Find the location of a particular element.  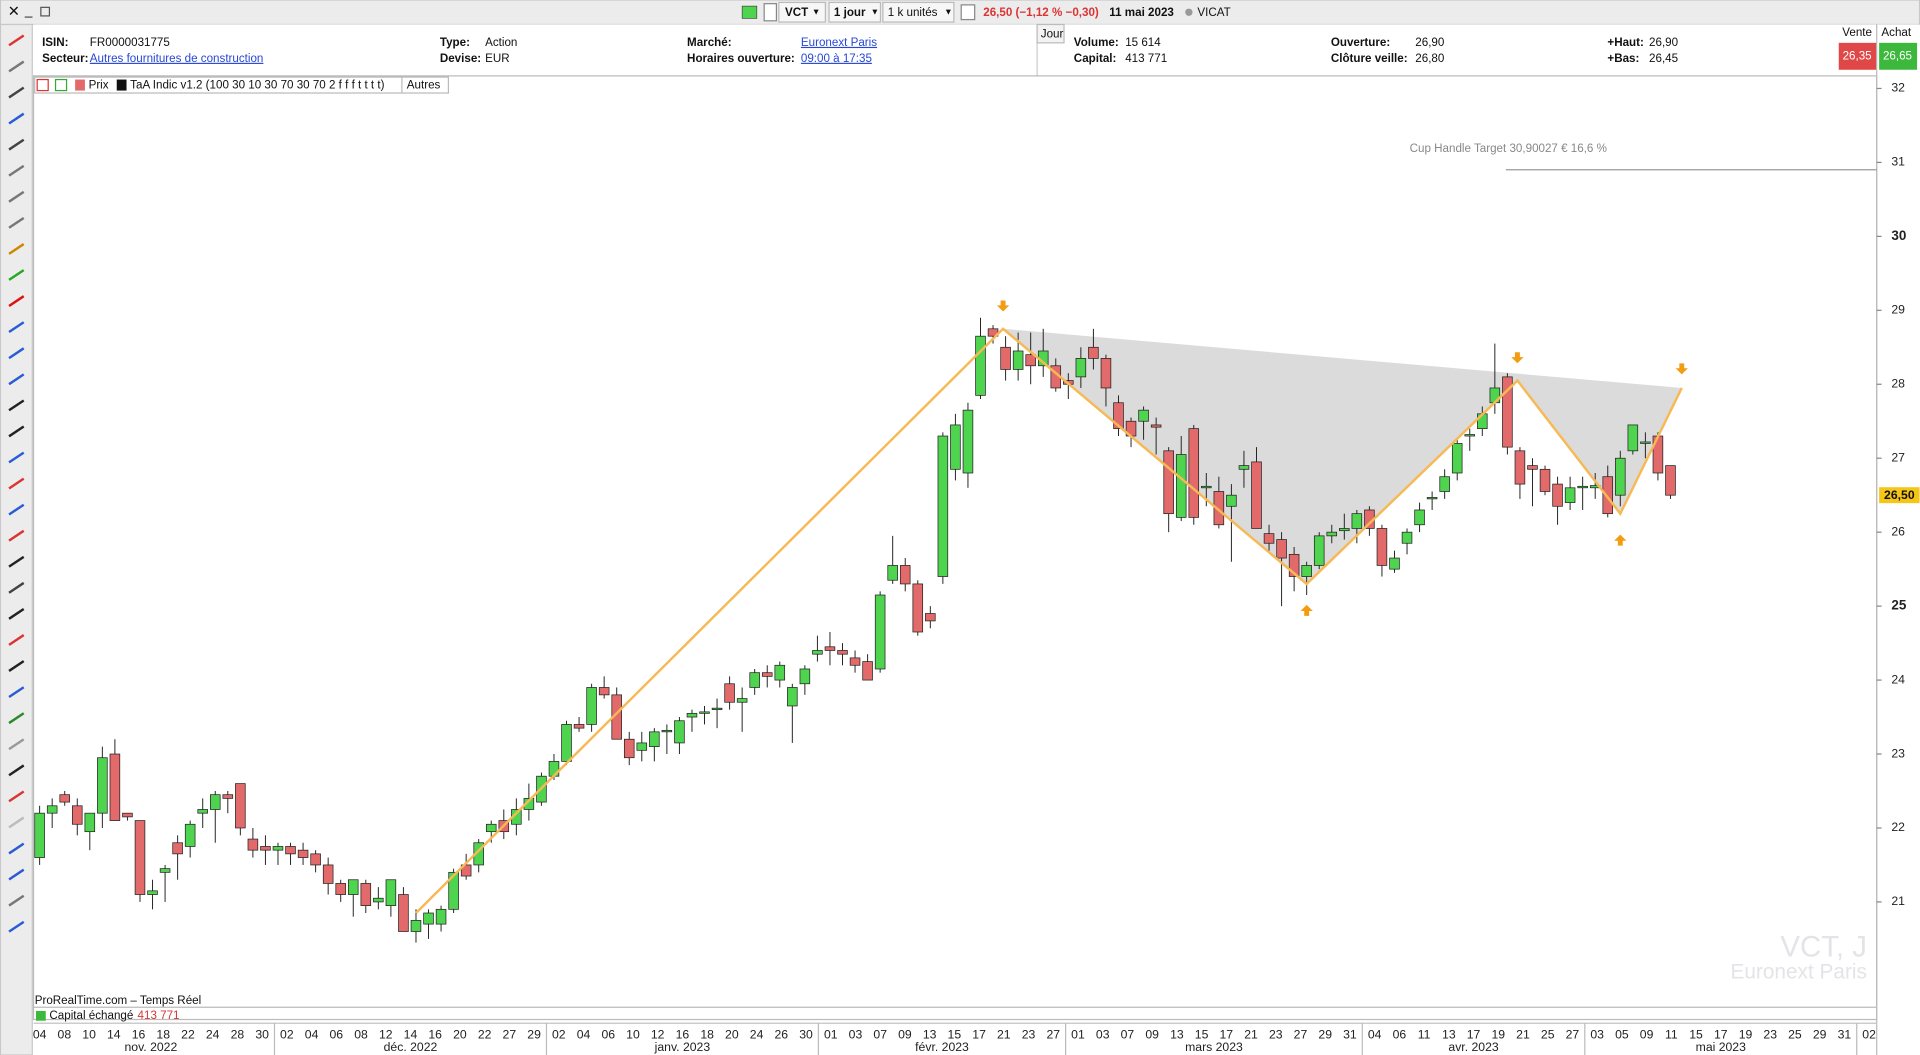

period-tab-label: Jour is located at coordinates (1052, 33).